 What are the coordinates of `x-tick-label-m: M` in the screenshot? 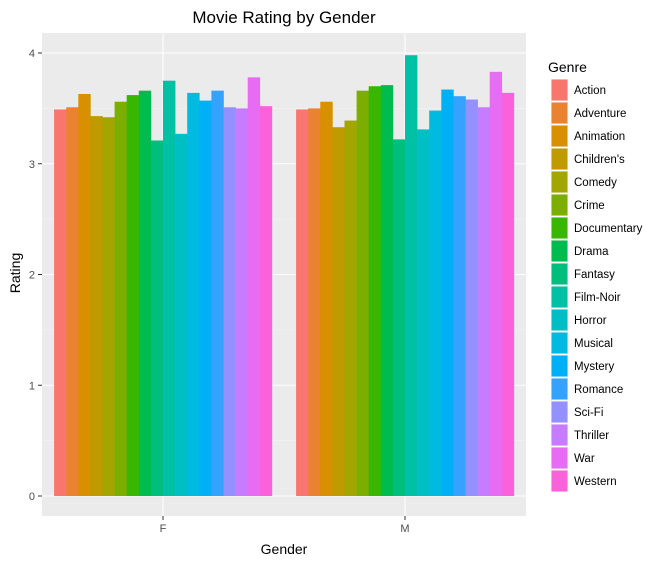 It's located at (404, 529).